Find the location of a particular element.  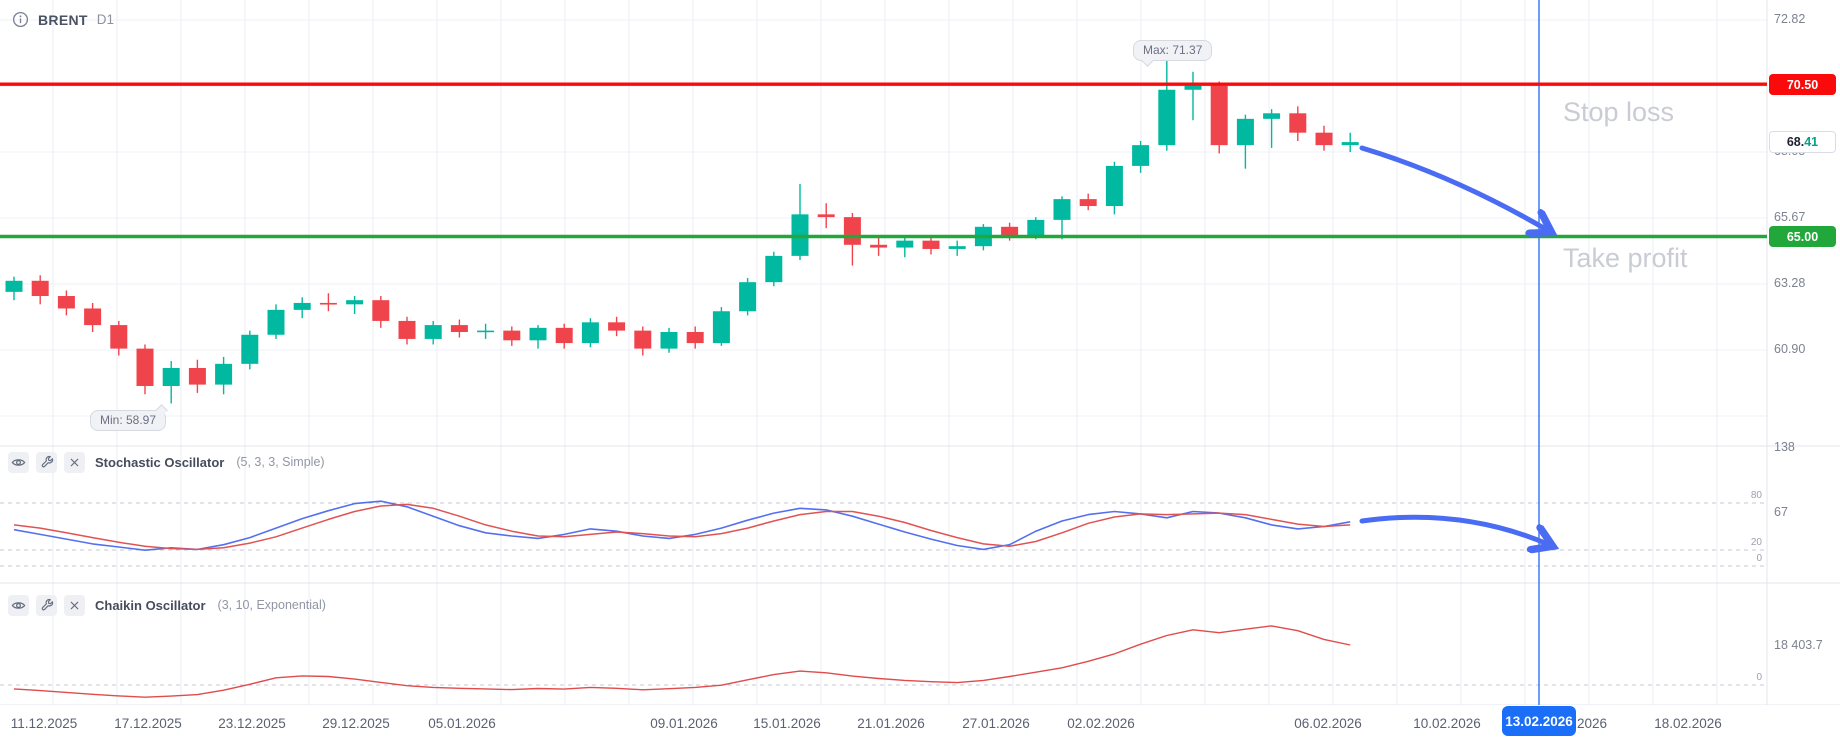

stochastic-params: (5, 3, 3, Simple) is located at coordinates (280, 462).